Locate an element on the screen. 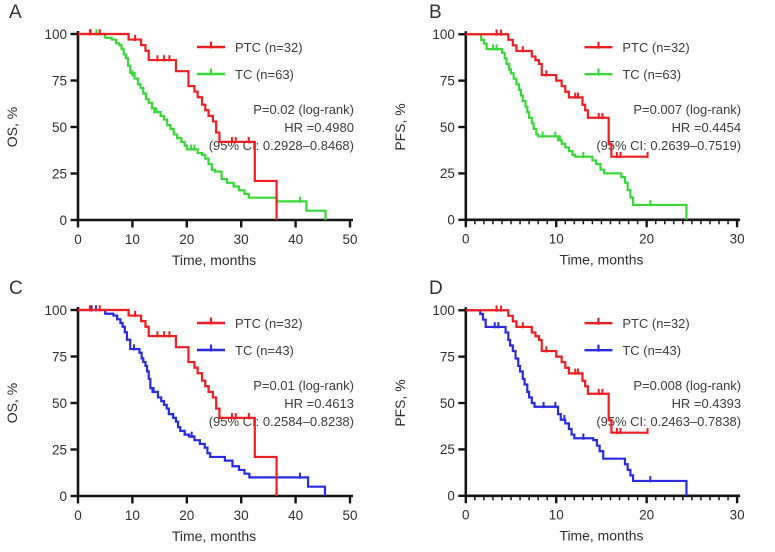 This screenshot has height=552, width=775. stats-line-2: HR =0.4454 is located at coordinates (707, 127).